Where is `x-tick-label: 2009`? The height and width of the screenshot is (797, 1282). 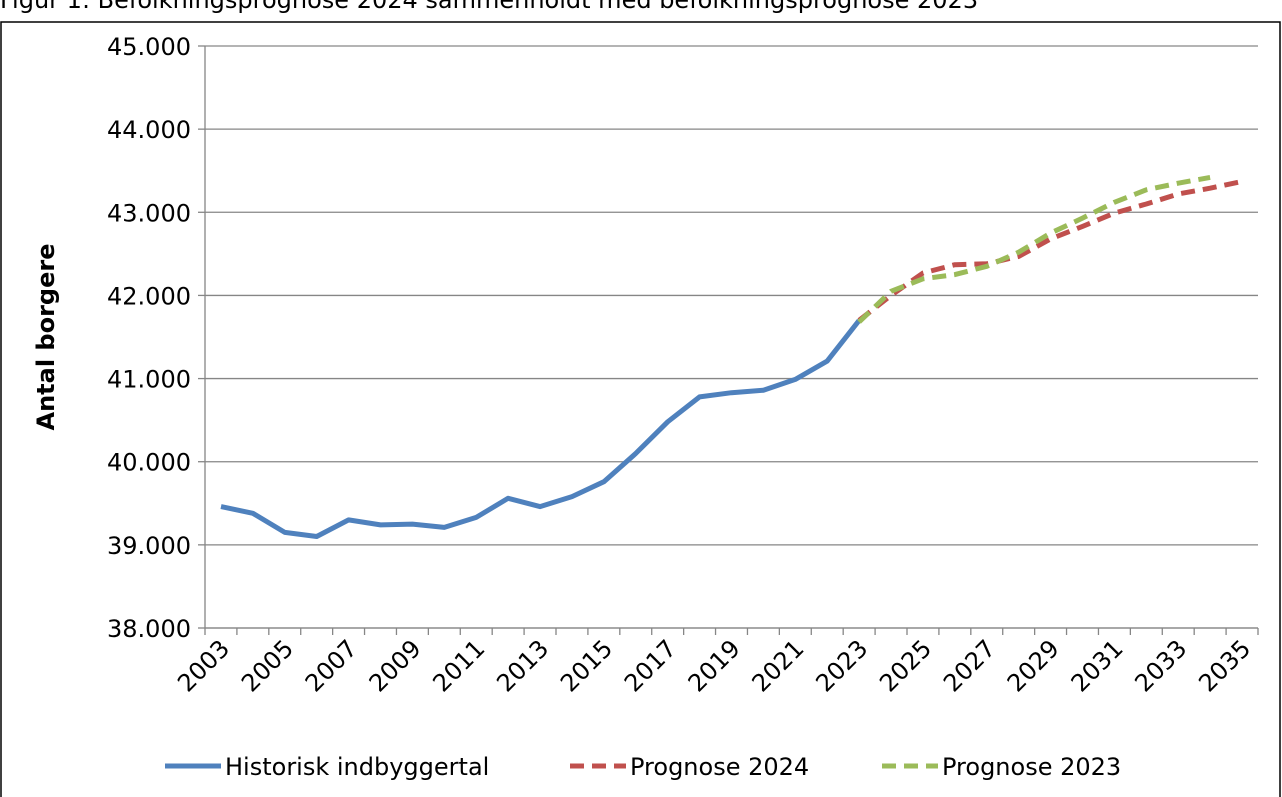 x-tick-label: 2009 is located at coordinates (395, 665).